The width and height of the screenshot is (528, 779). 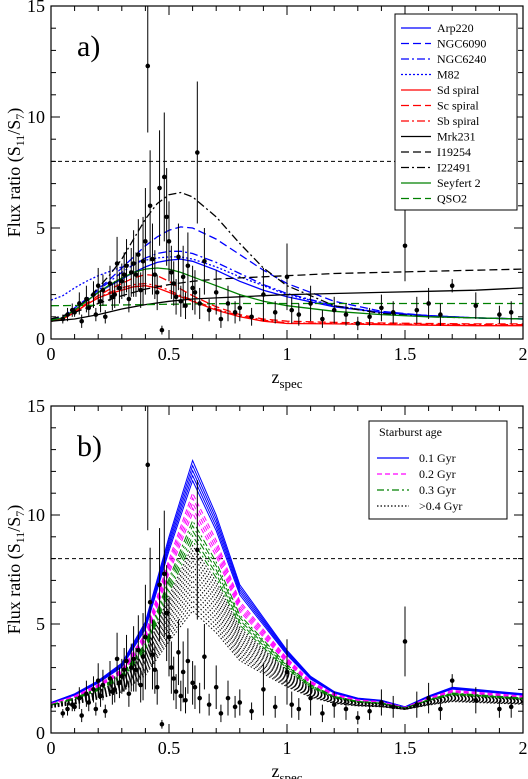 What do you see at coordinates (88, 46) in the screenshot?
I see `panel-label: a)` at bounding box center [88, 46].